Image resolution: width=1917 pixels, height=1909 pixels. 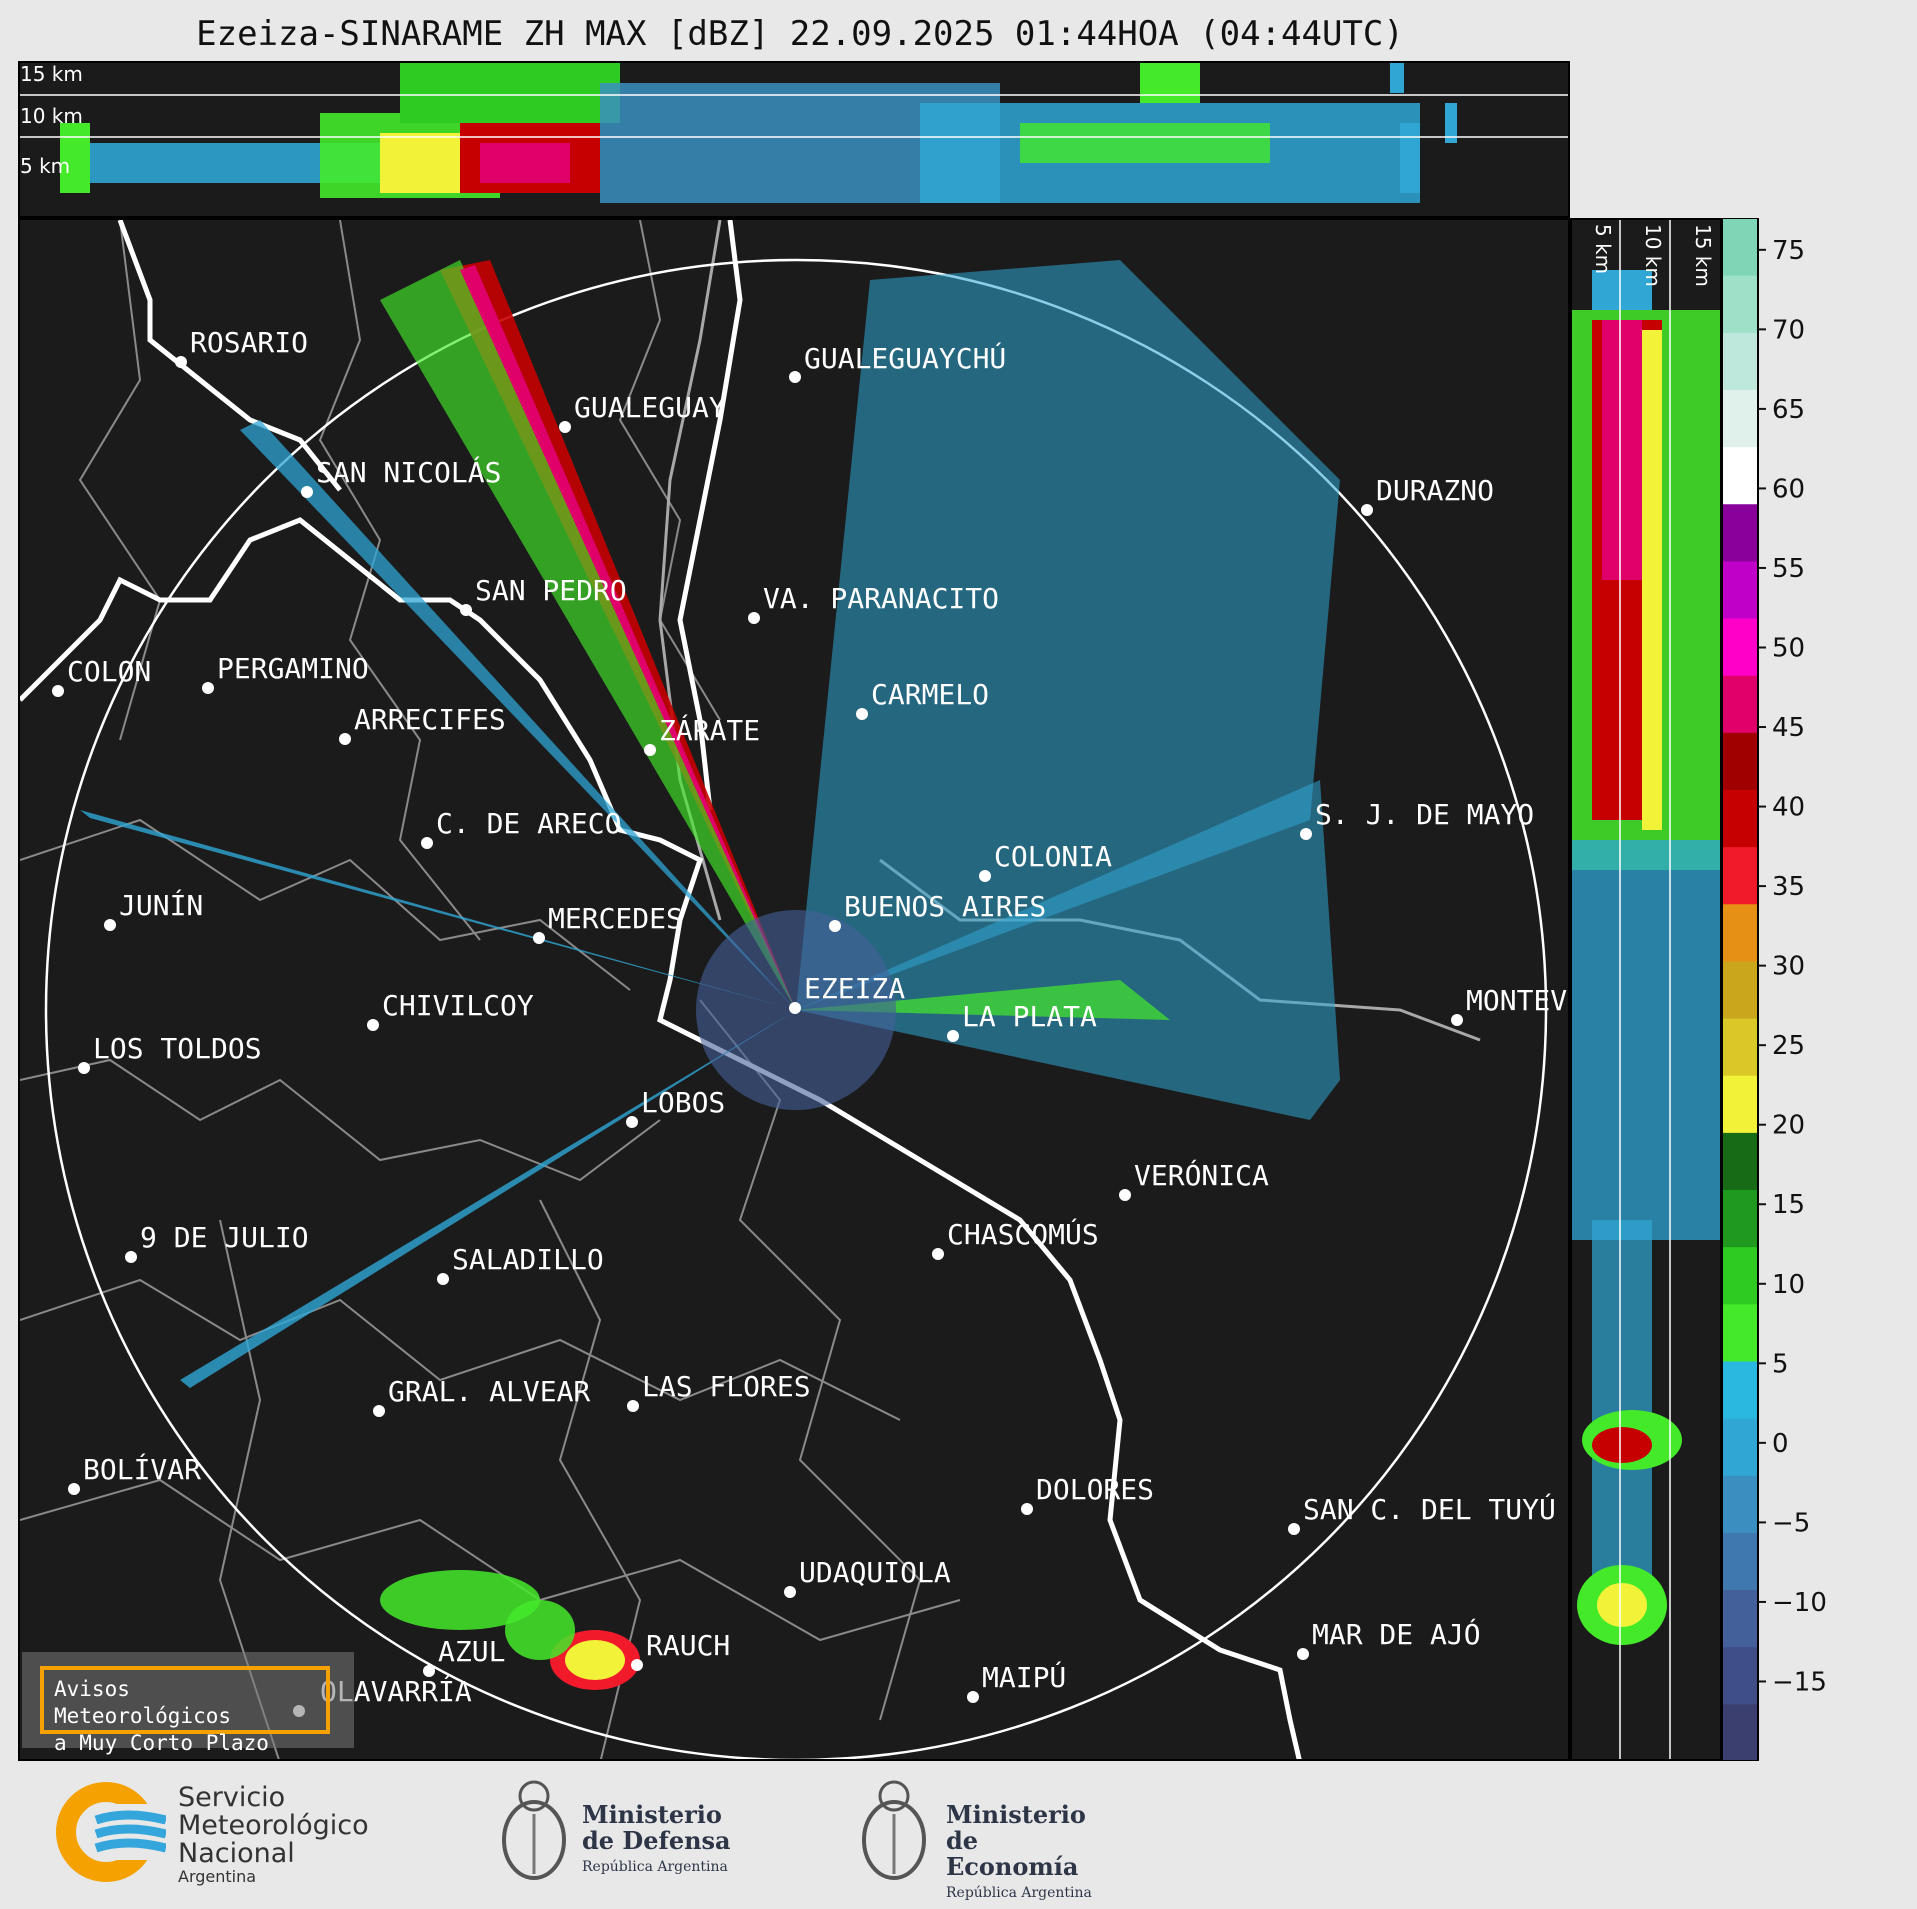 What do you see at coordinates (1603, 249) in the screenshot?
I see `side-km-label-5: 5 km` at bounding box center [1603, 249].